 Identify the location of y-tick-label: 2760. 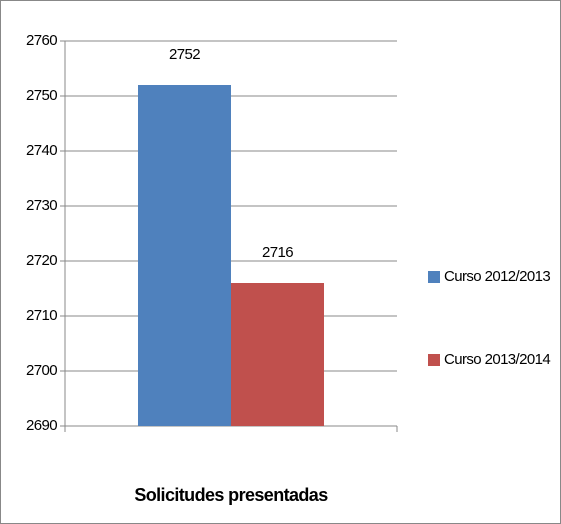
(41, 40).